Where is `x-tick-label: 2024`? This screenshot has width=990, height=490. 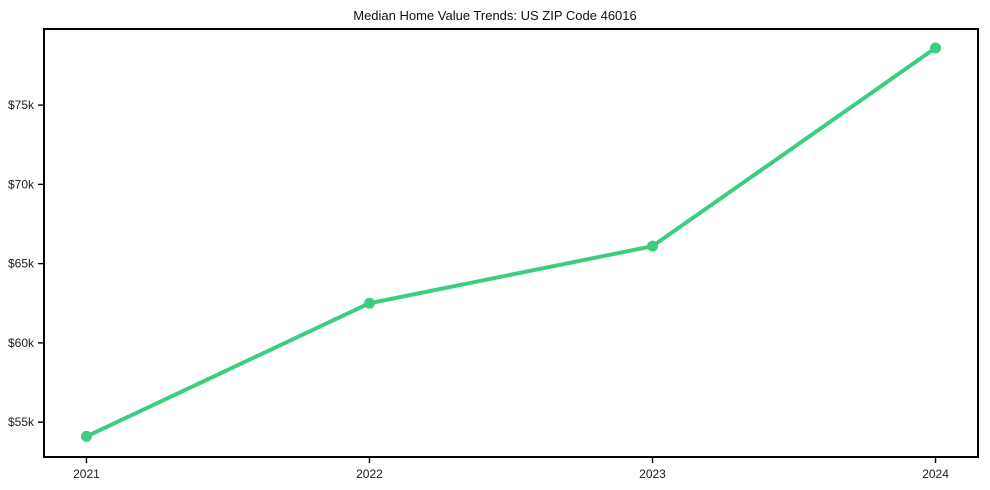
x-tick-label: 2024 is located at coordinates (935, 474).